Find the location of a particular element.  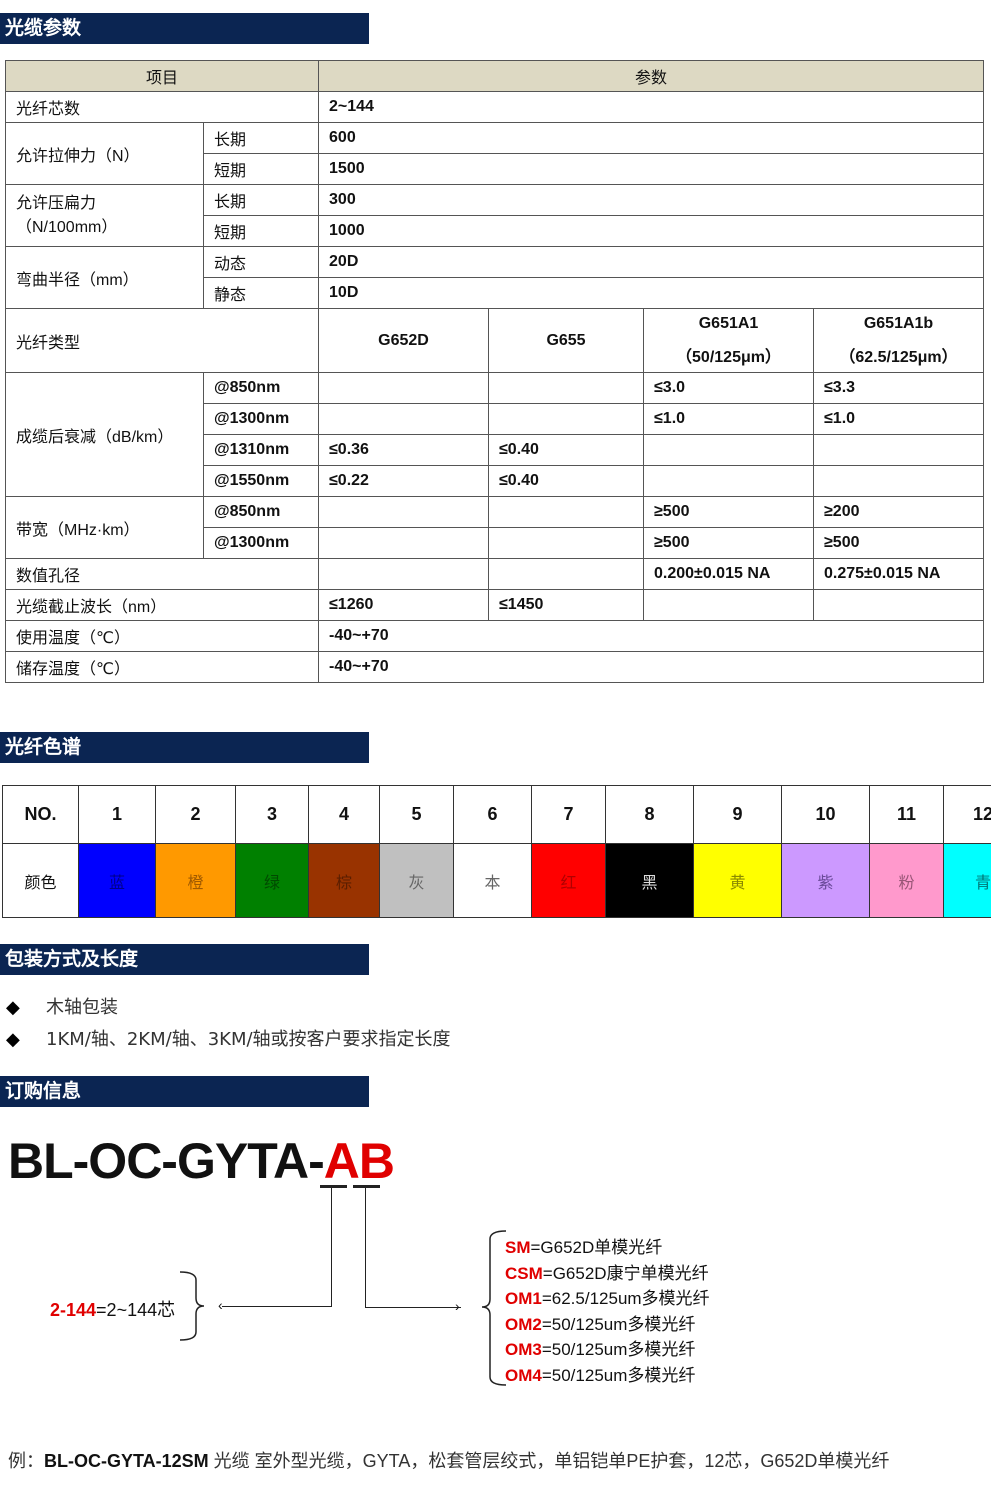

option-code: OM2 is located at coordinates (523, 1324).